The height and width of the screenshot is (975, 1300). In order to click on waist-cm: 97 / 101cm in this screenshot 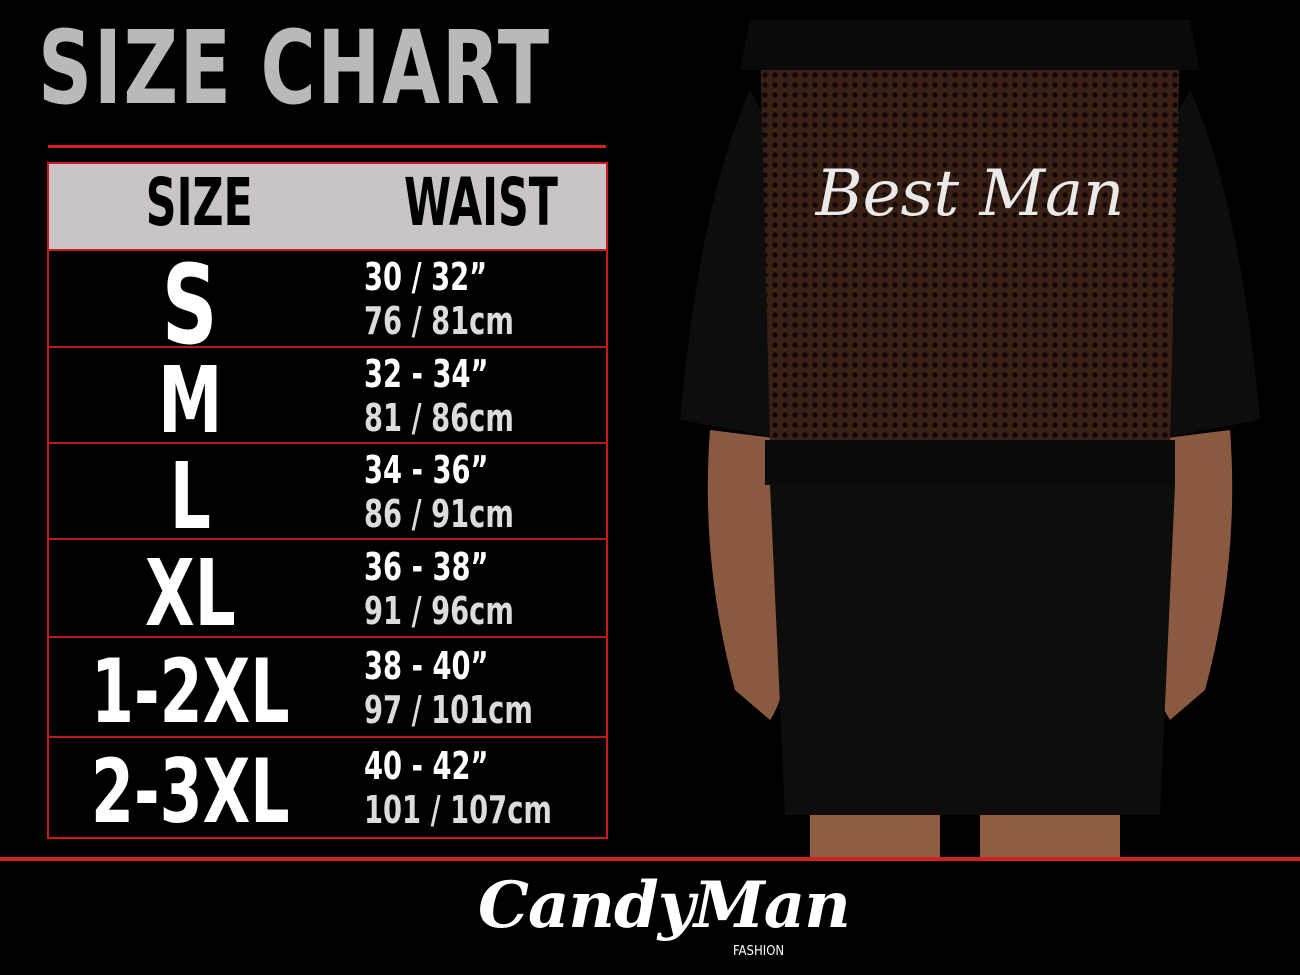, I will do `click(448, 710)`.